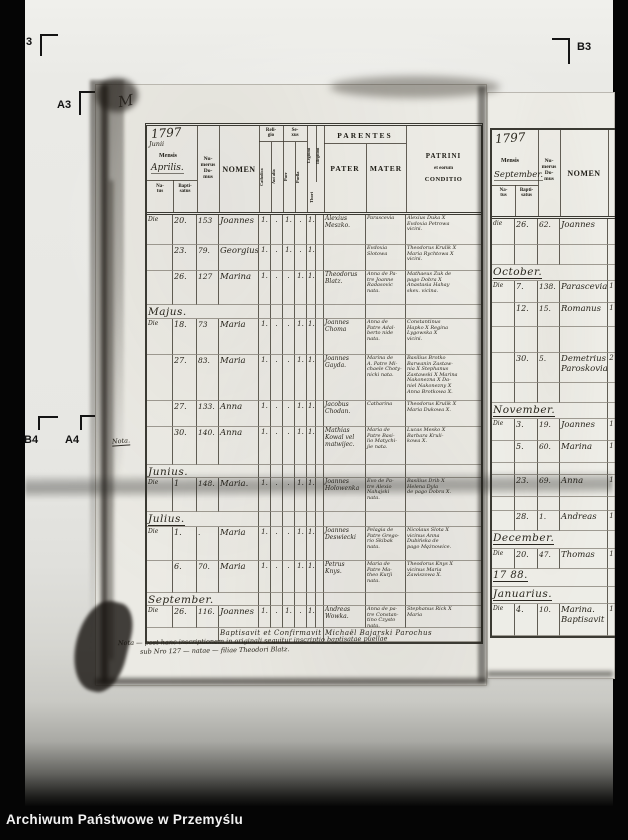  I want to click on col-aut-alia: Aut alia, so click(273, 177).